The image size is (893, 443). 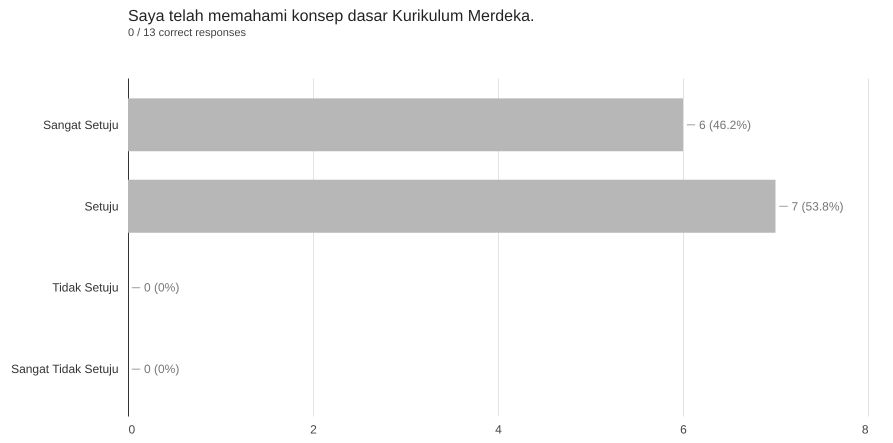 I want to click on x-tick-label: 2, so click(x=314, y=429).